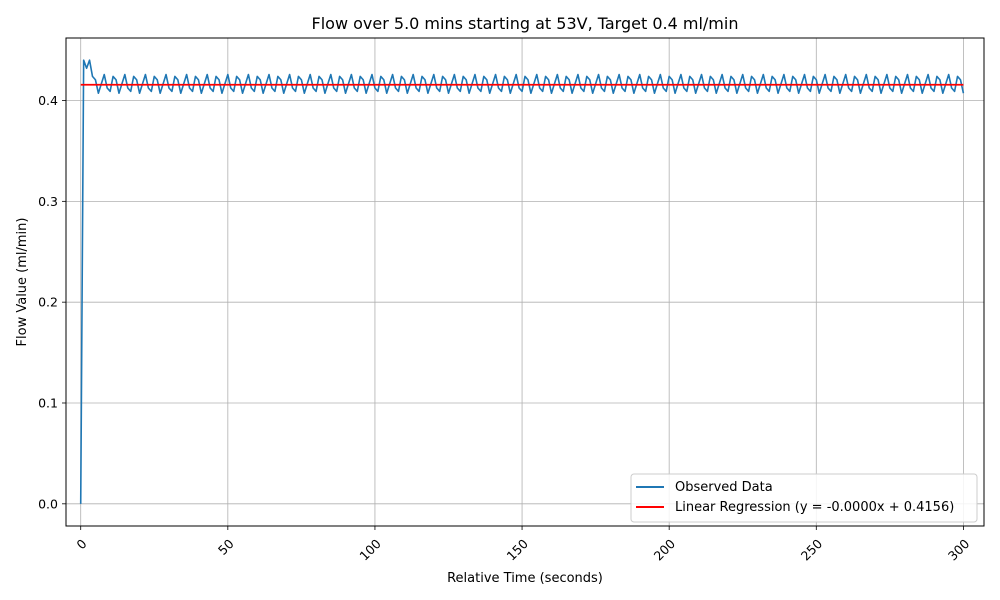  What do you see at coordinates (22, 282) in the screenshot?
I see `y-axis-label: Flow Value (ml/min)` at bounding box center [22, 282].